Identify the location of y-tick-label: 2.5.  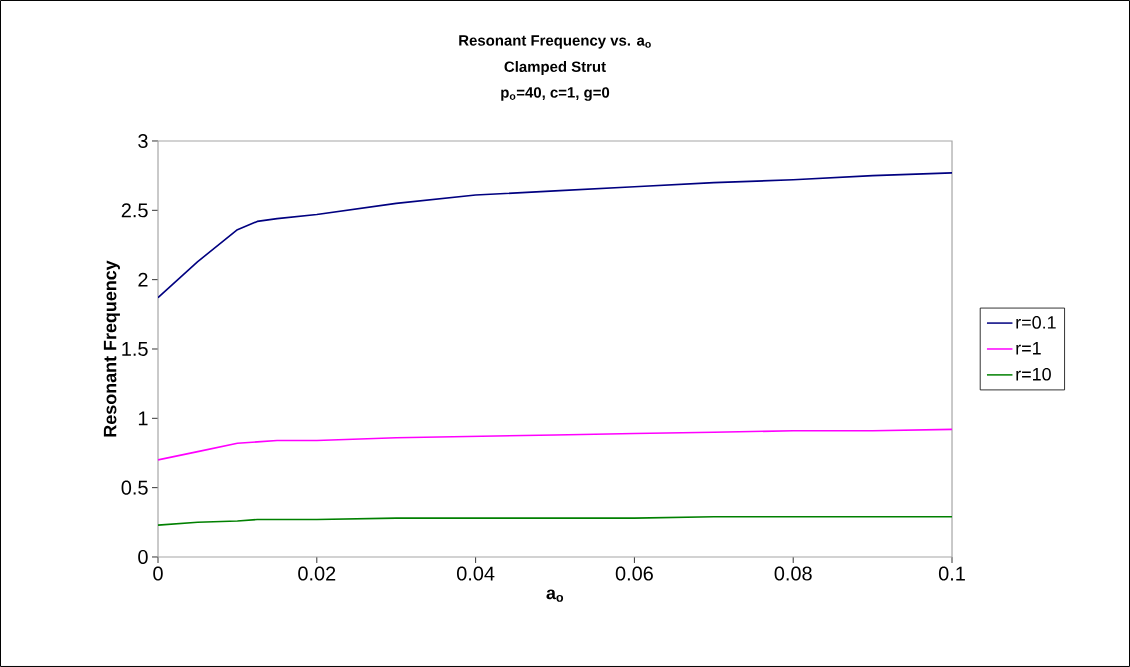
(134, 210).